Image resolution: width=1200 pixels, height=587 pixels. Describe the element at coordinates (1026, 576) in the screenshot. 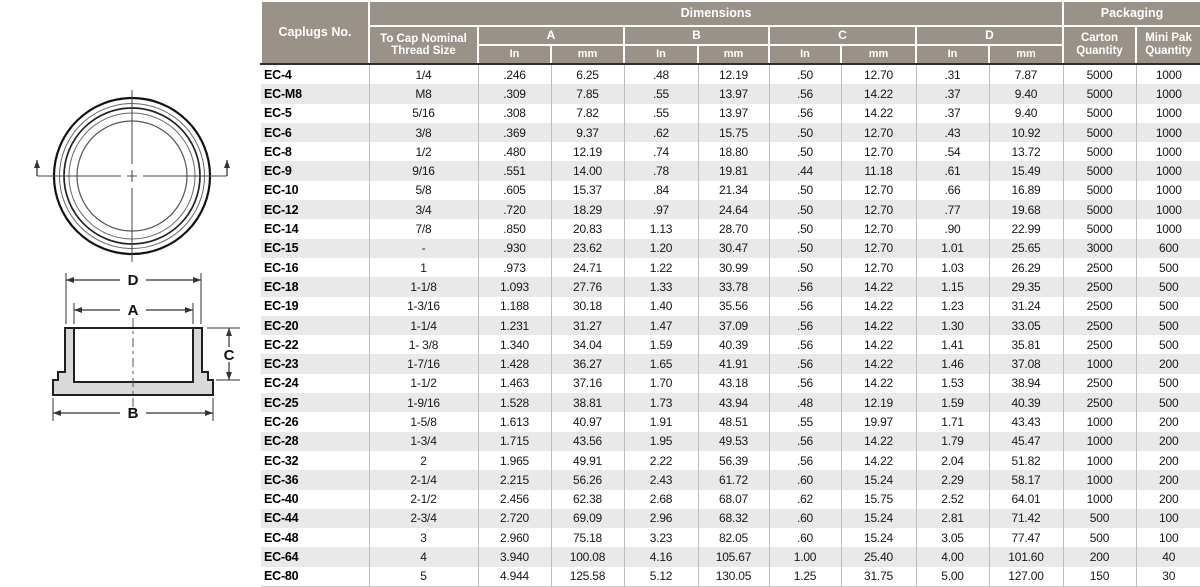

I see `d-mm-cell: 127.00` at that location.